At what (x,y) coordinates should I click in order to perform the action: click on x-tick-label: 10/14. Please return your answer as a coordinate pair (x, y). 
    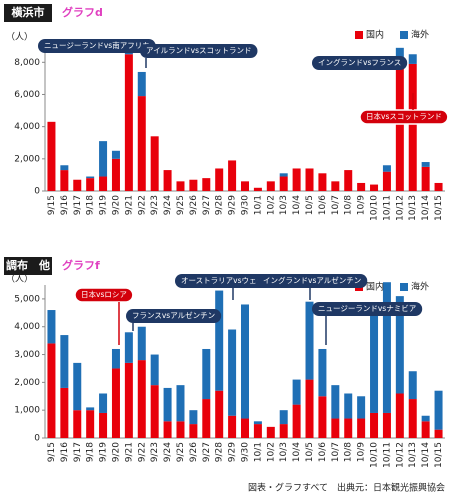
    Looking at the image, I should click on (426, 208).